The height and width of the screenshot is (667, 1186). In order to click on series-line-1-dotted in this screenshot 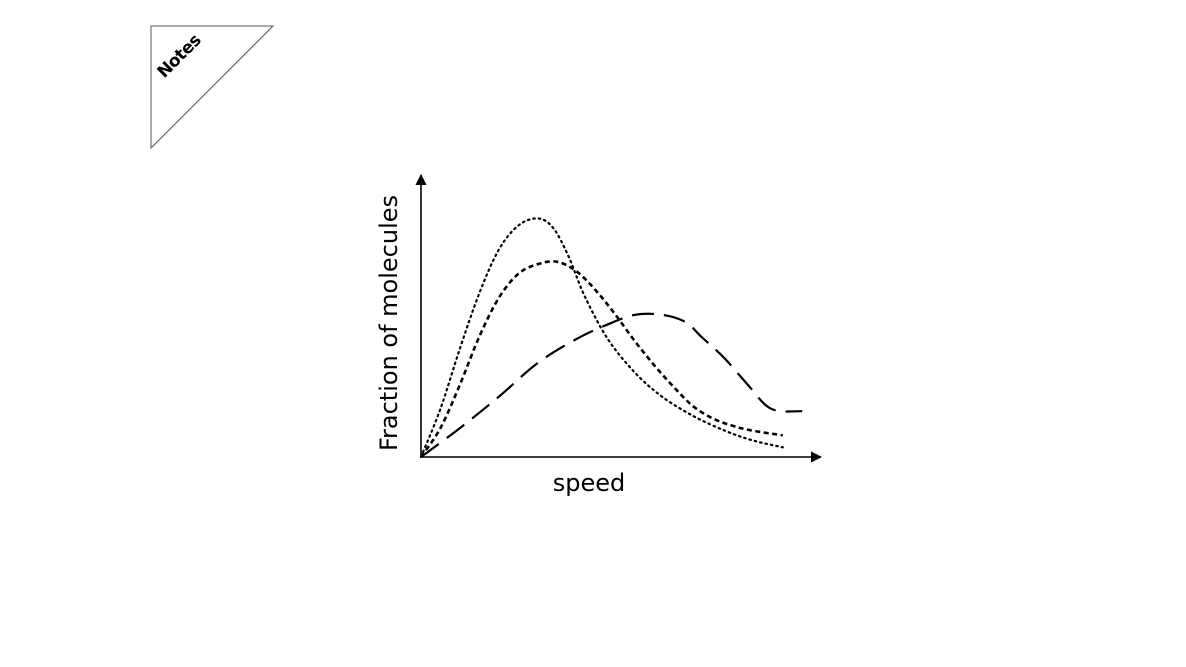, I will do `click(601, 338)`.